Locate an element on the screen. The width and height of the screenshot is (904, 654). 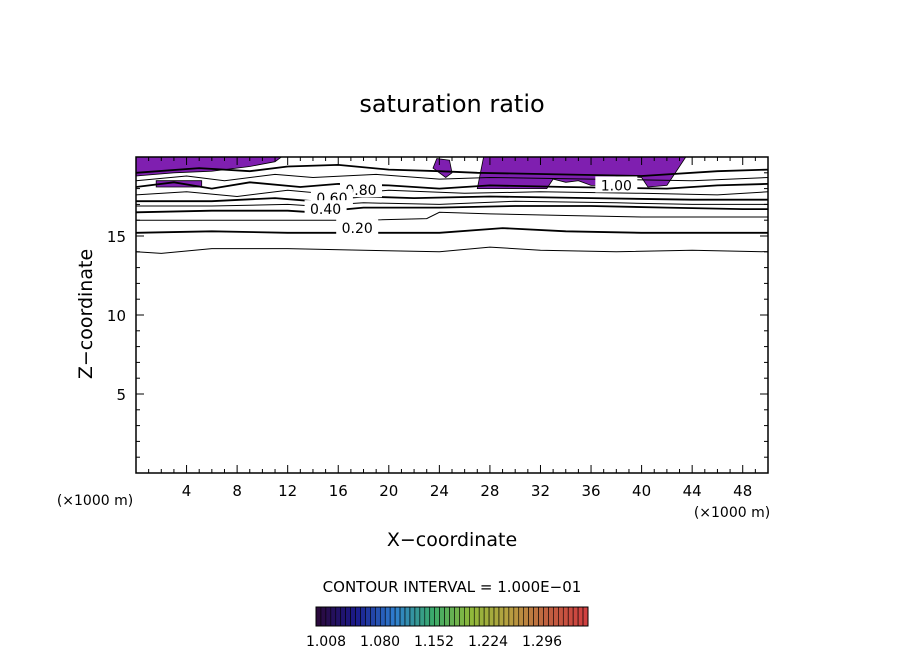
x-tick-label-36: 36 is located at coordinates (590, 491).